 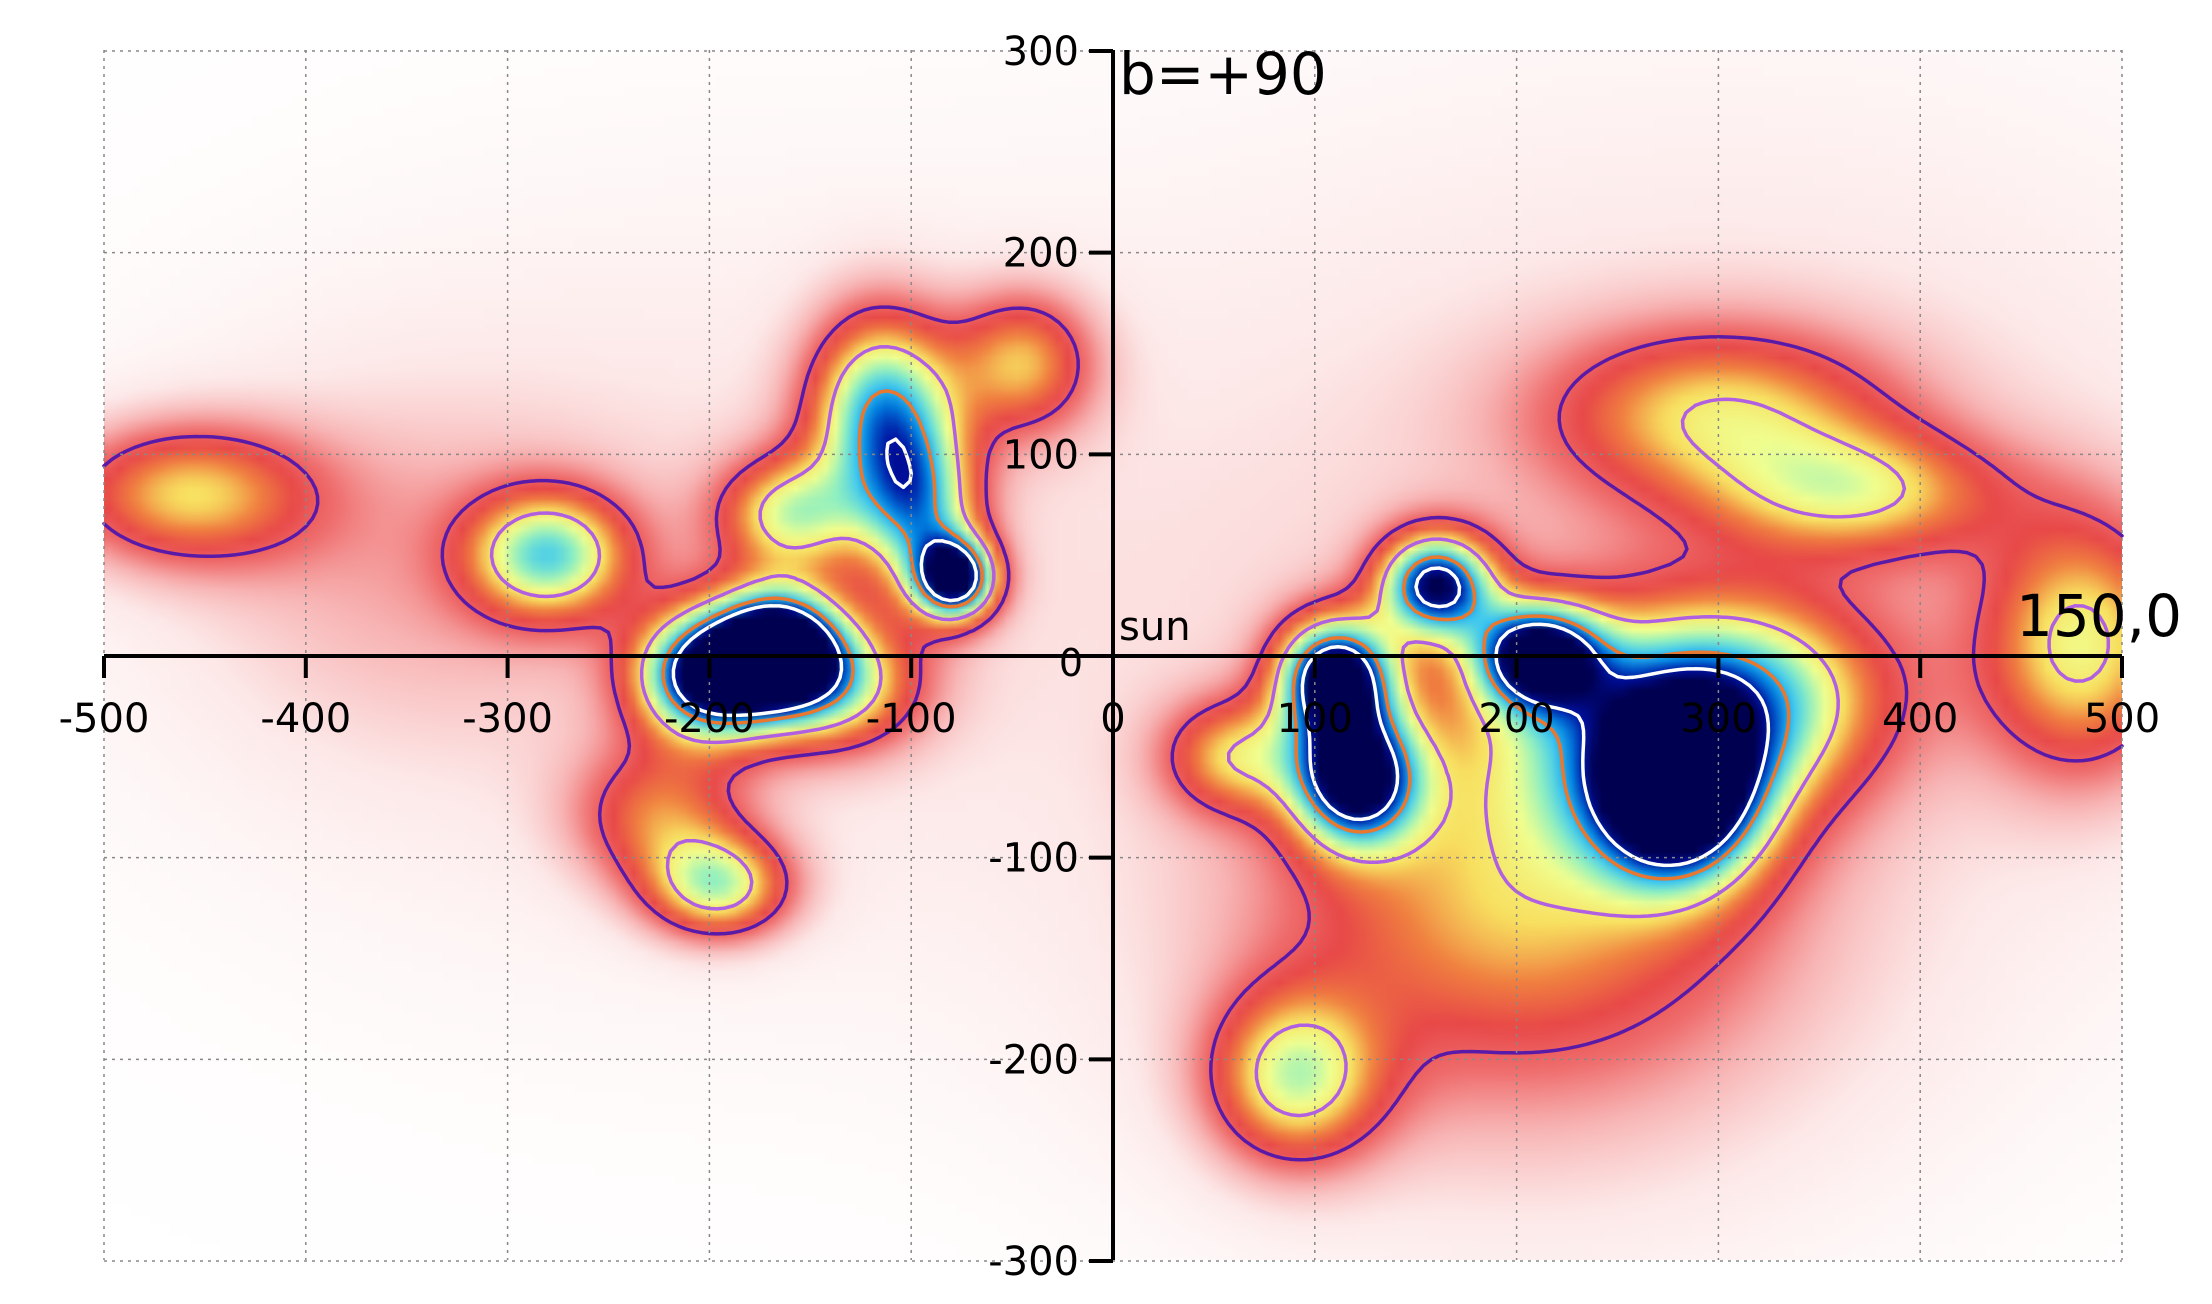 What do you see at coordinates (2099, 616) in the screenshot?
I see `annotation-right: 150,0` at bounding box center [2099, 616].